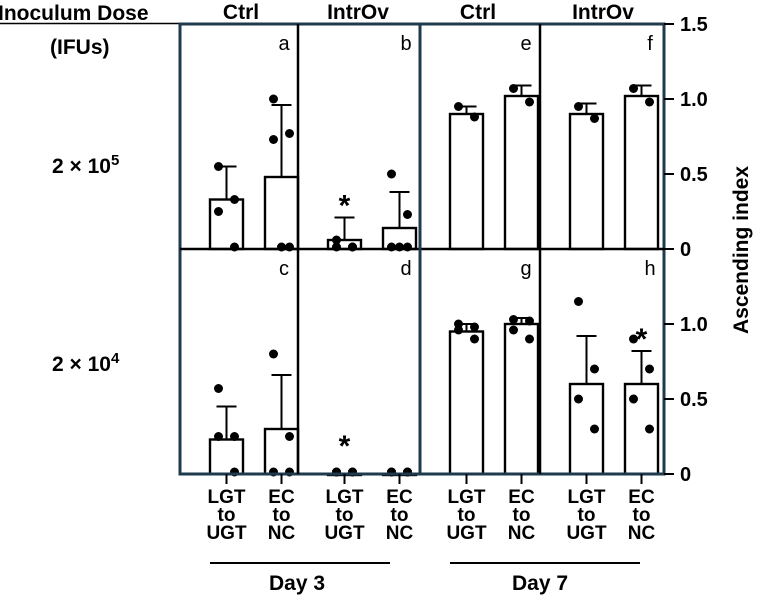 This screenshot has height=598, width=757. I want to click on panel-letter-a: a, so click(284, 44).